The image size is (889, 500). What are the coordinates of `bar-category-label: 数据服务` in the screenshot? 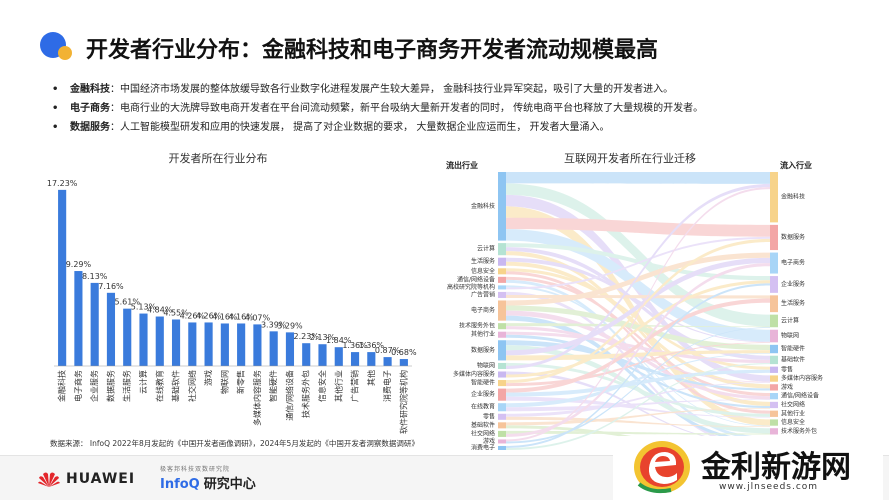 It's located at (110, 386).